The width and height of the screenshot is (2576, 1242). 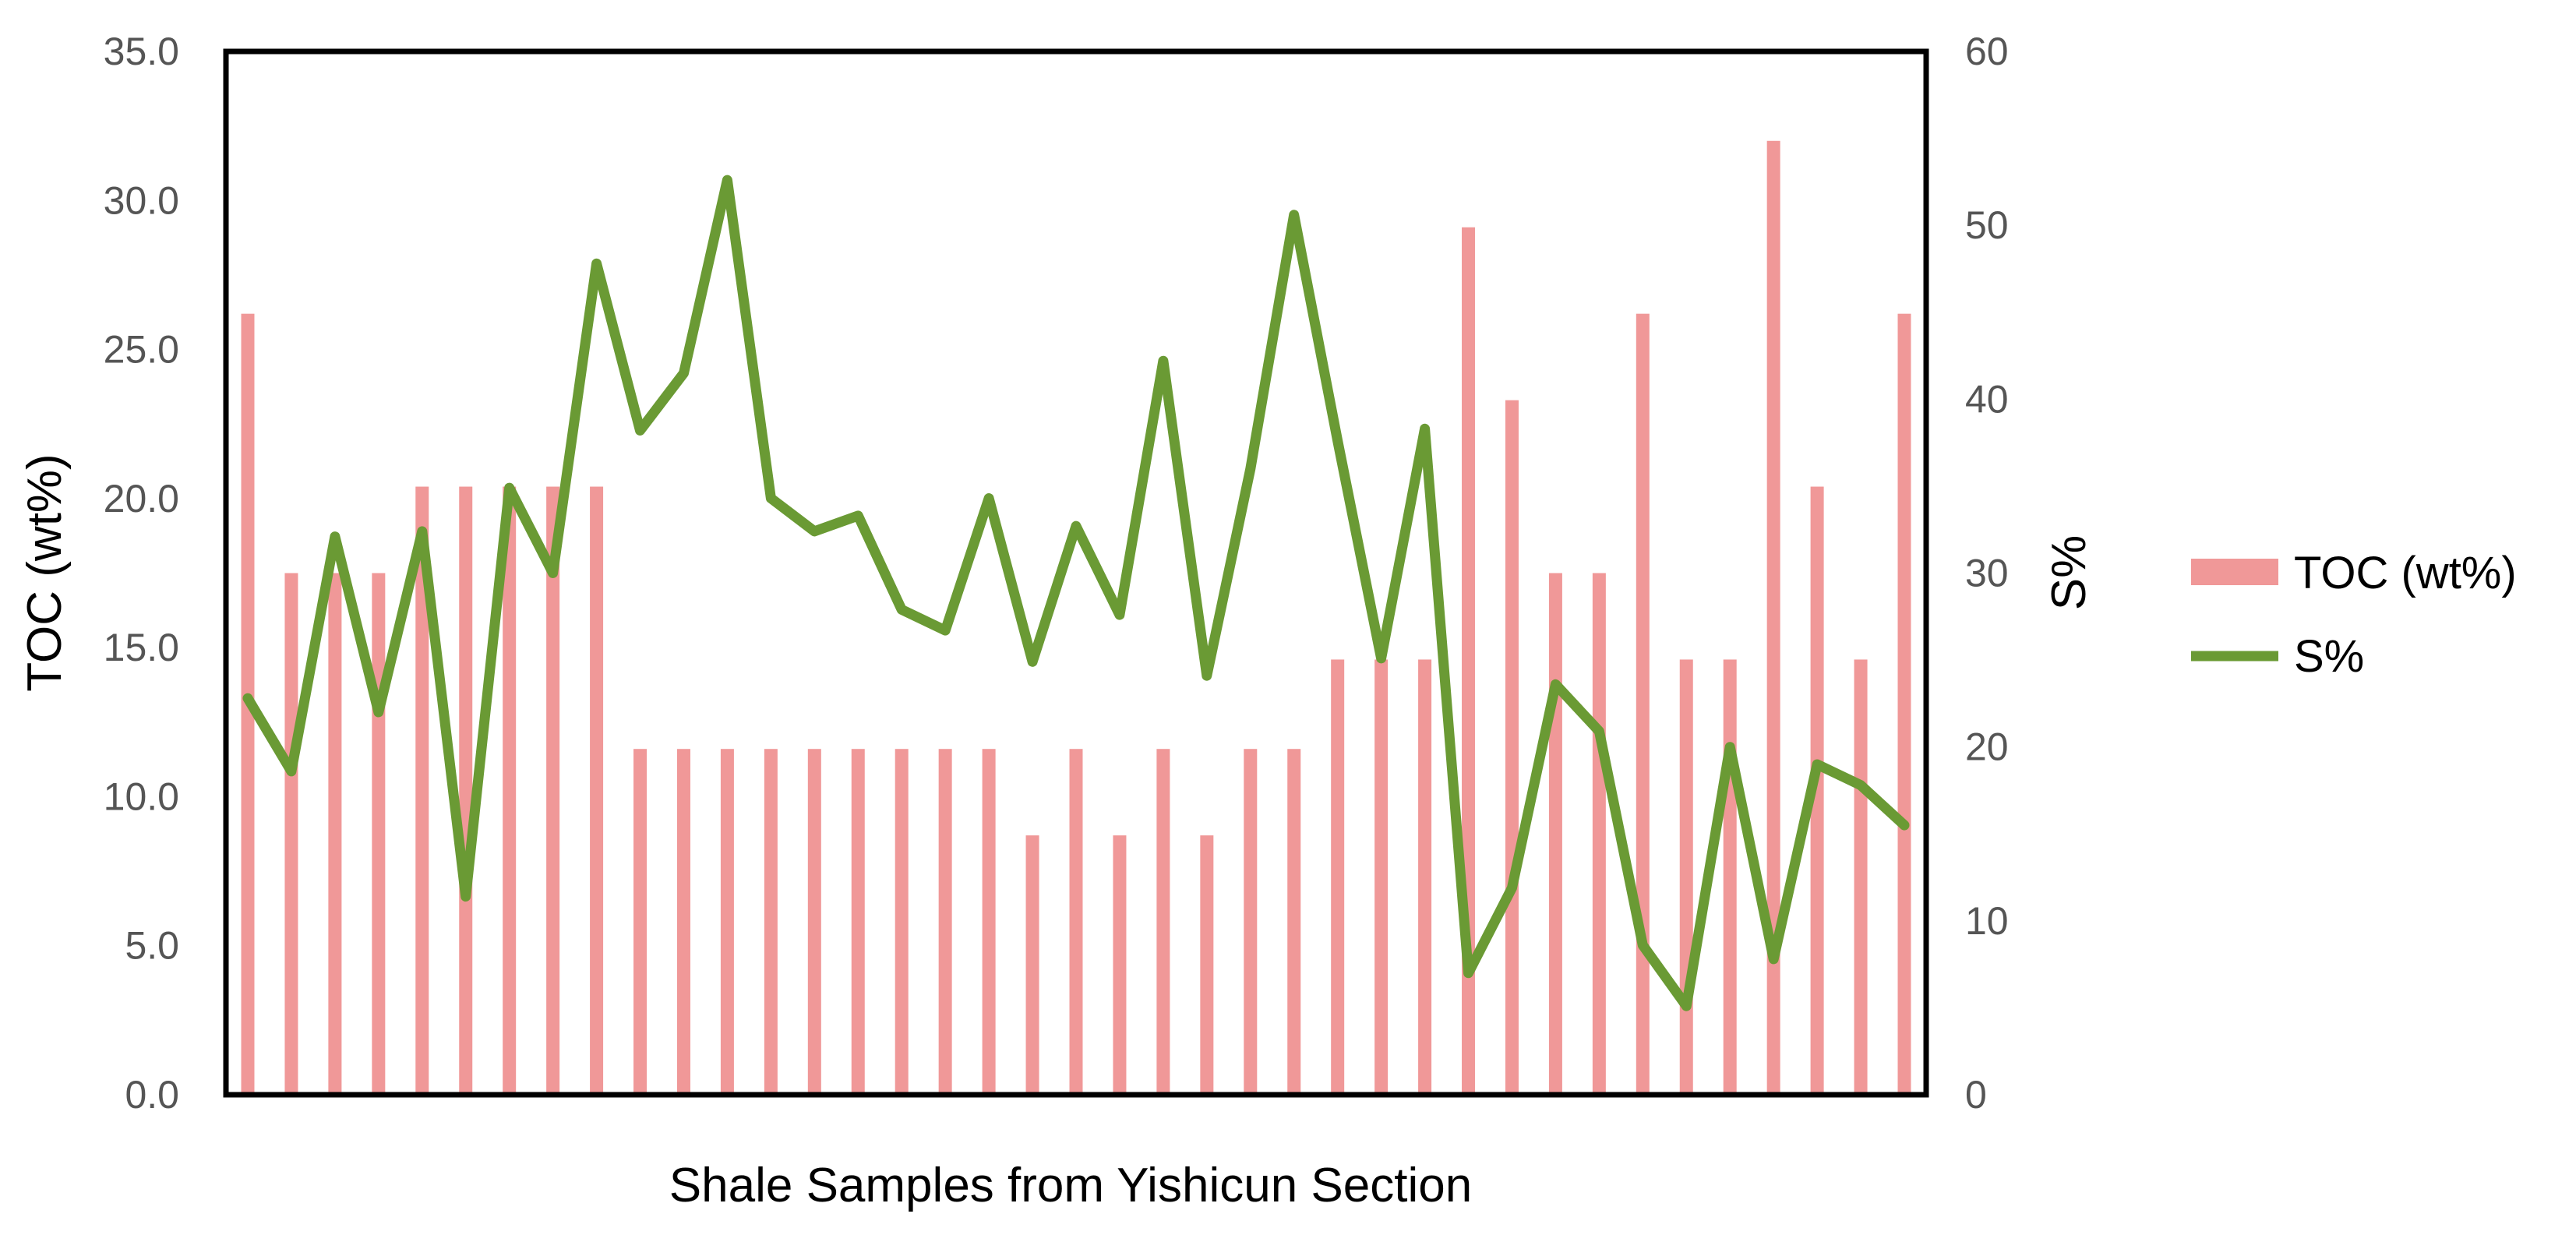 I want to click on left-tick-label: 5.0, so click(x=152, y=946).